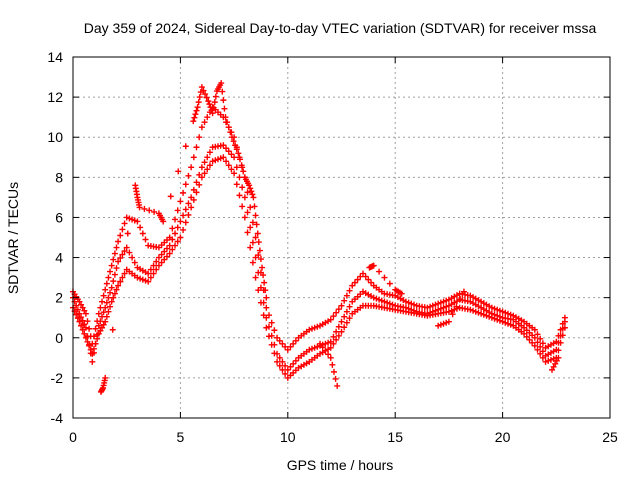 This screenshot has height=480, width=640. What do you see at coordinates (59, 338) in the screenshot?
I see `y-tick-label: 0` at bounding box center [59, 338].